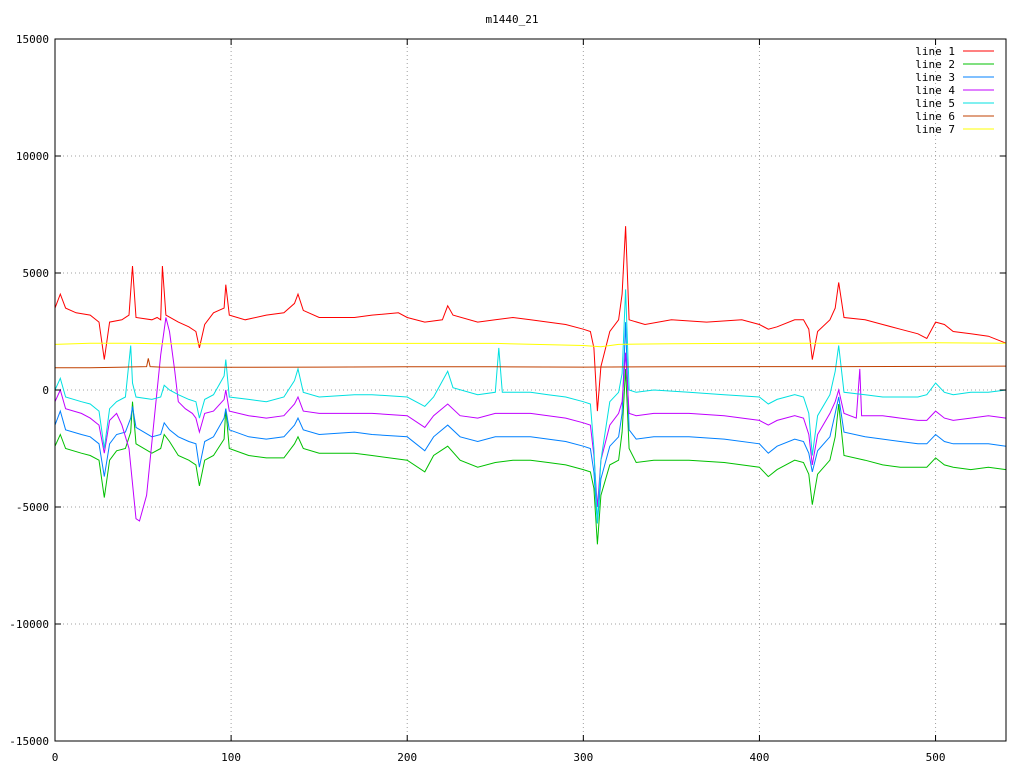 Image resolution: width=1024 pixels, height=768 pixels. Describe the element at coordinates (935, 90) in the screenshot. I see `legend-label: line 4` at that location.